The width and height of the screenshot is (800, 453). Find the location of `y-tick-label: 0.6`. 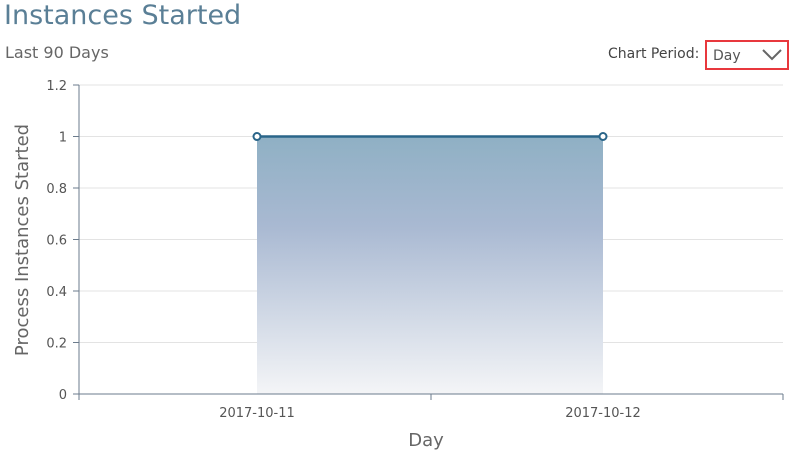

y-tick-label: 0.6 is located at coordinates (56, 241).